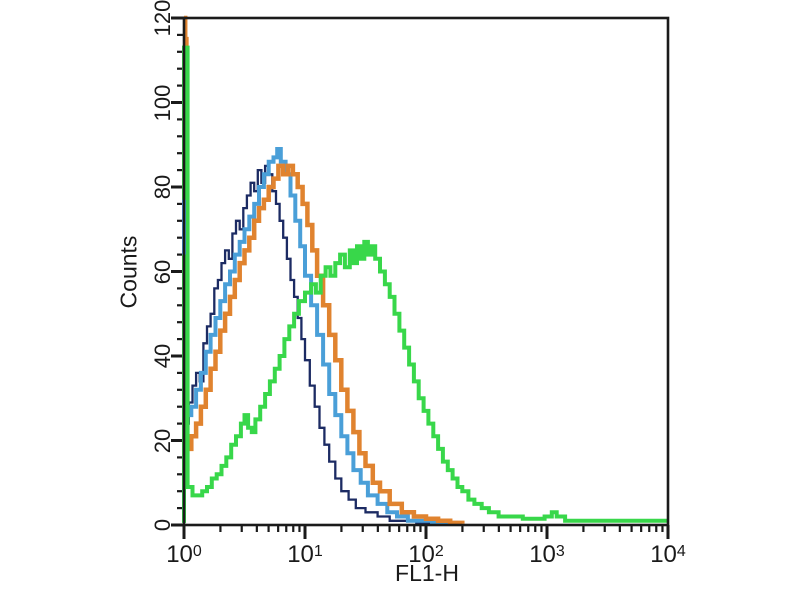 This screenshot has height=600, width=800. I want to click on y-tick-label: 120, so click(162, 18).